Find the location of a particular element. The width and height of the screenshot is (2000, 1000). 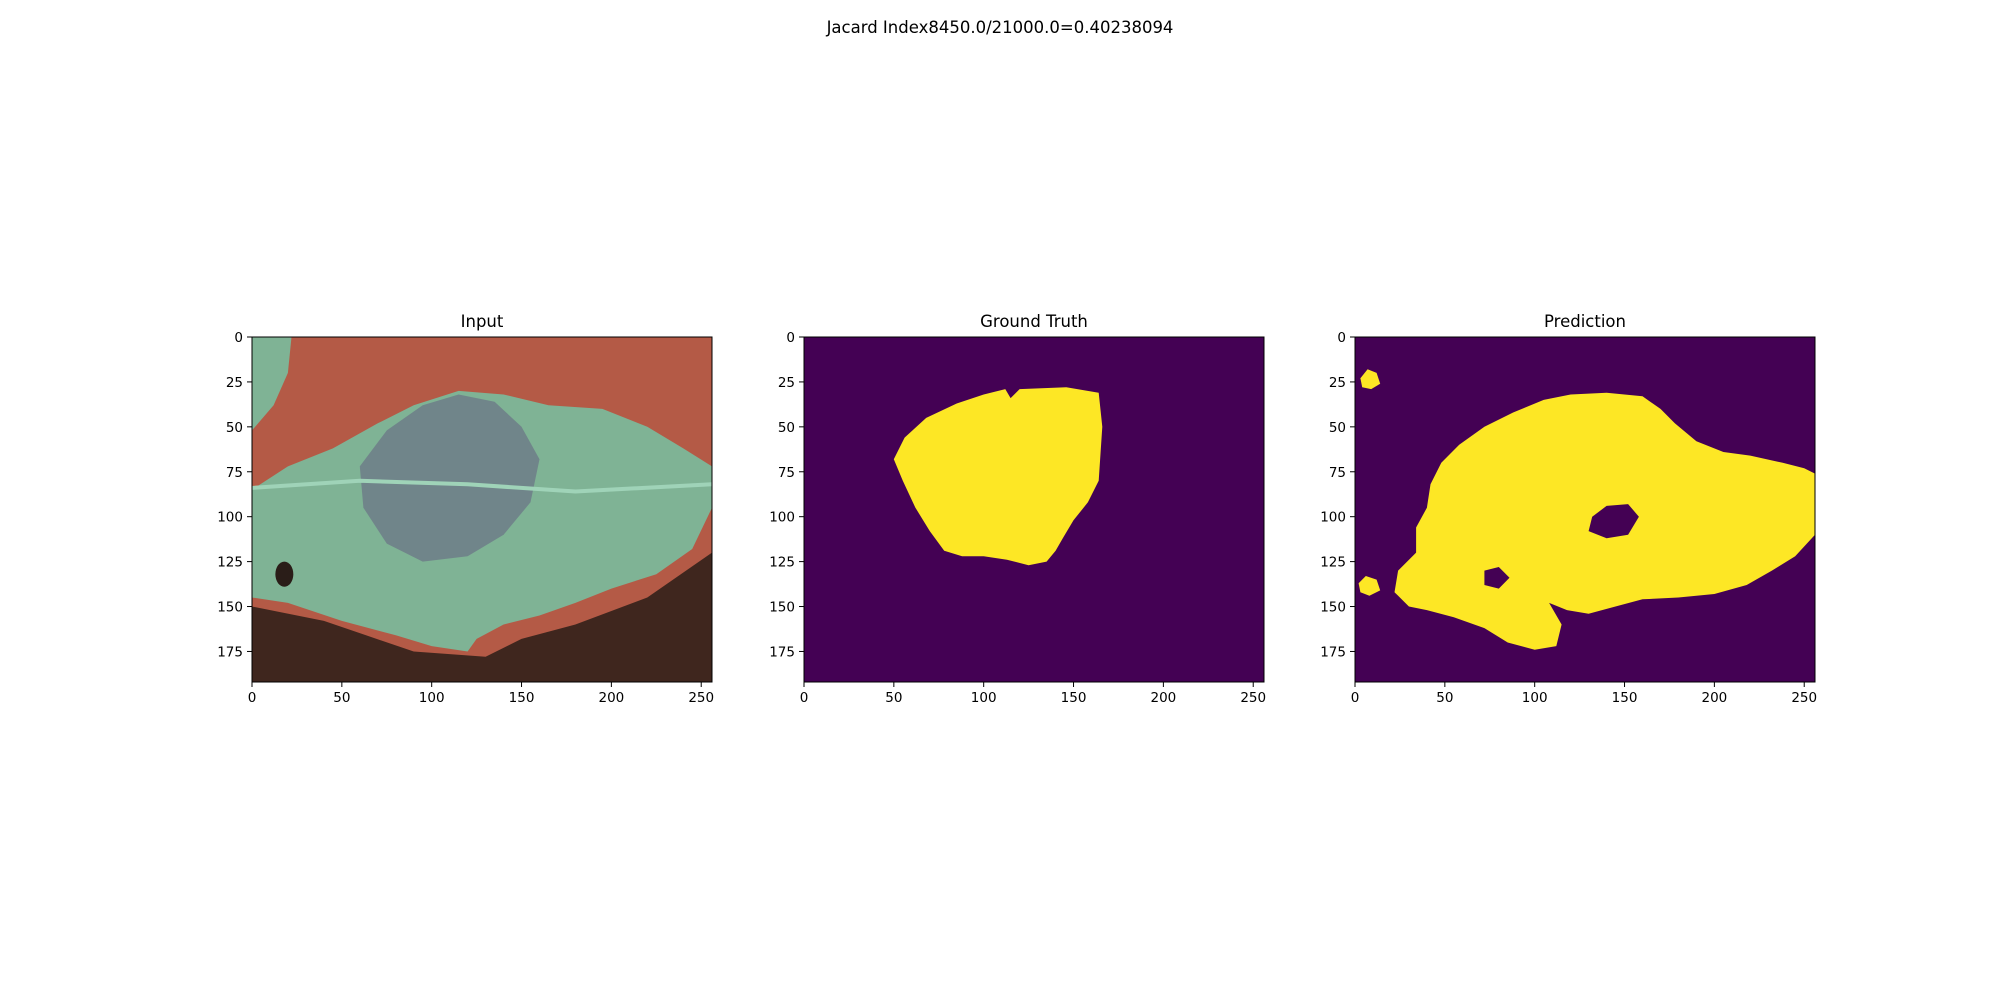

figure-suptitle: Jacard Index8450.0/21000.0=0.40238094 is located at coordinates (1000, 27).